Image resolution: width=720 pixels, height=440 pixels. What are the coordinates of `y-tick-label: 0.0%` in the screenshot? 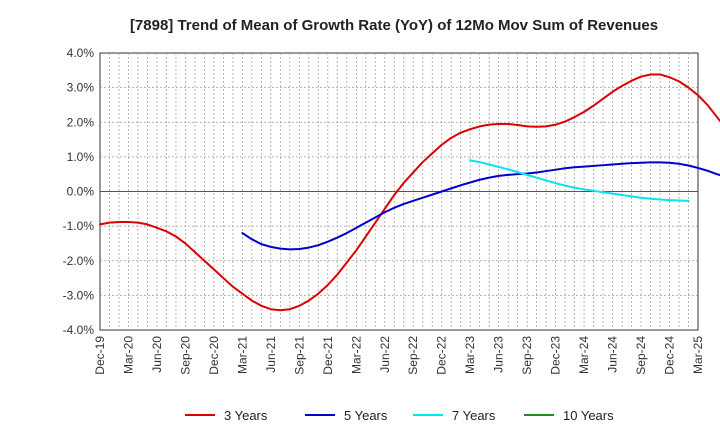 It's located at (81, 192).